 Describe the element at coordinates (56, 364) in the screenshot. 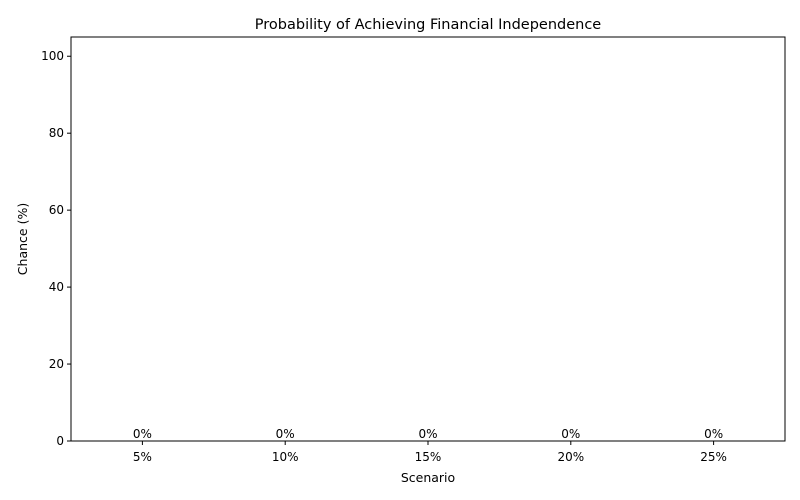

I see `y-tick-label: 20` at that location.